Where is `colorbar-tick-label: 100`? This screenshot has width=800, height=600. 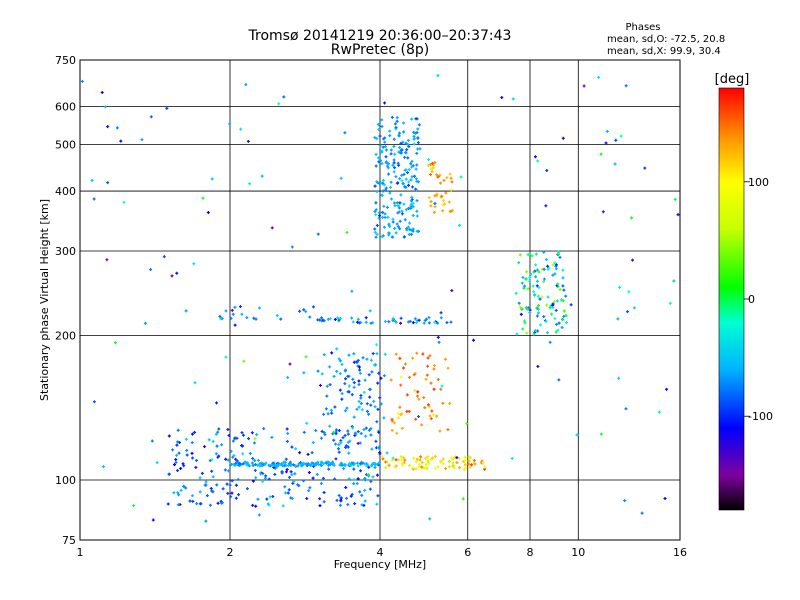 colorbar-tick-label: 100 is located at coordinates (758, 182).